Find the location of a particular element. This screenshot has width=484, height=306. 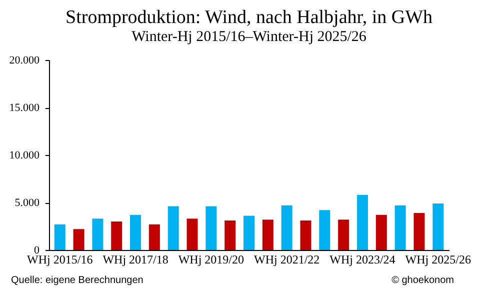

x-tick-label: WHj 2021/22 is located at coordinates (287, 259).